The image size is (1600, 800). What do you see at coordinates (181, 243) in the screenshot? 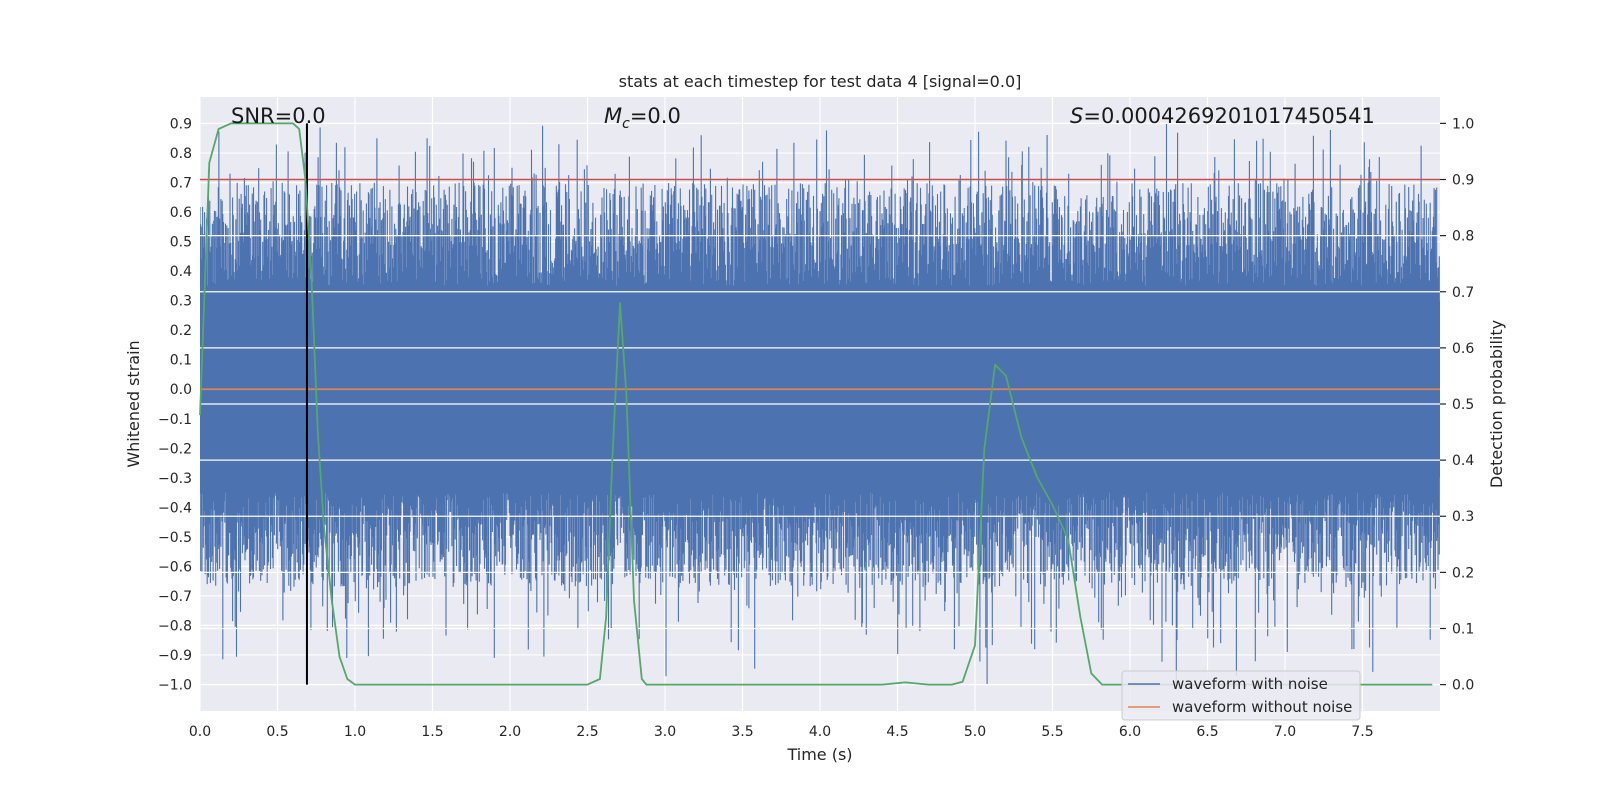
I see `y-tick-label-4: 0.5` at bounding box center [181, 243].